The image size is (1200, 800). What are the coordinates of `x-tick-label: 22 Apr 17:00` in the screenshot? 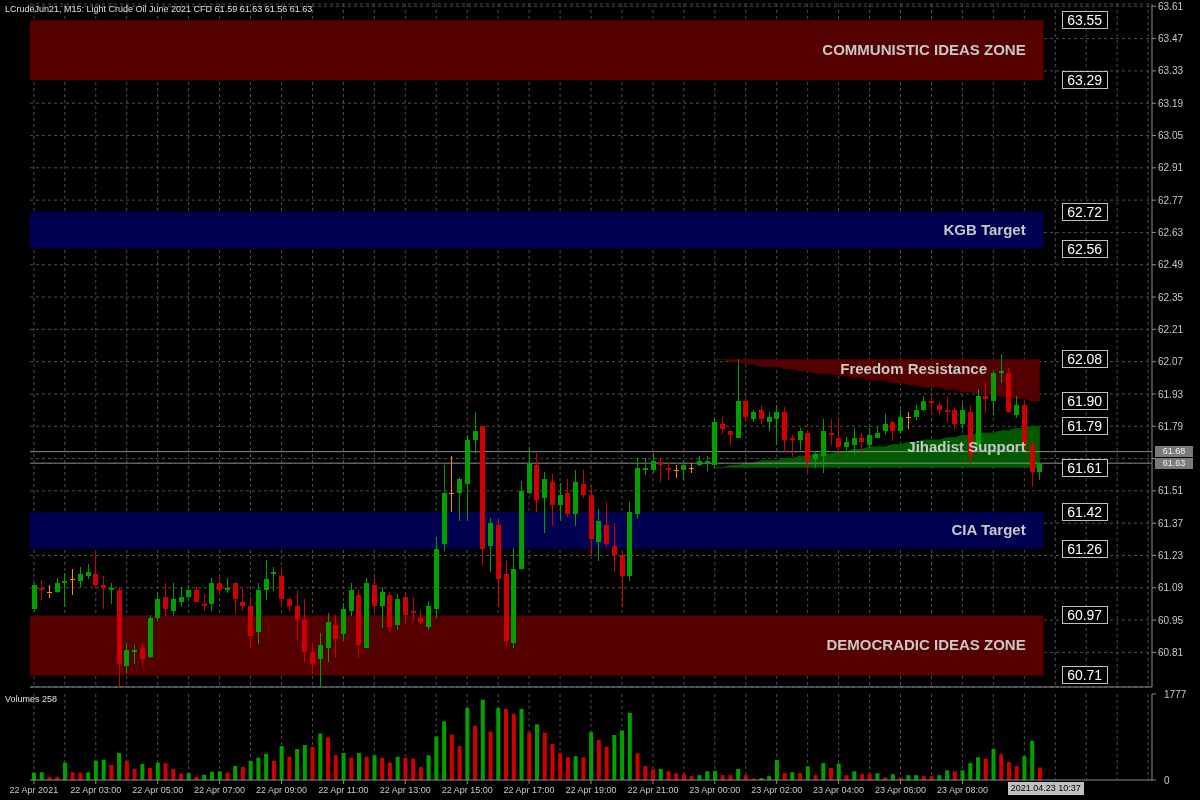 It's located at (529, 790).